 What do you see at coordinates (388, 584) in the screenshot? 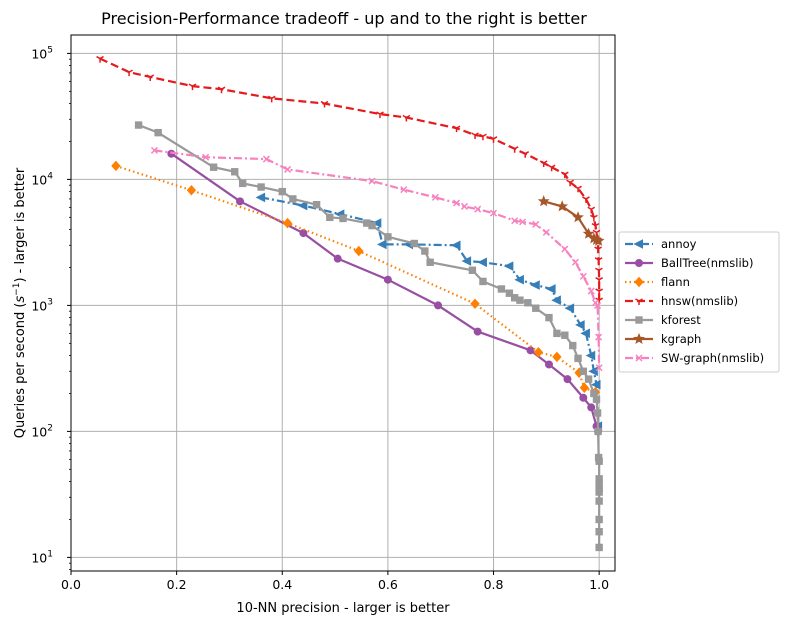
I see `x-tick-label: 0.6` at bounding box center [388, 584].